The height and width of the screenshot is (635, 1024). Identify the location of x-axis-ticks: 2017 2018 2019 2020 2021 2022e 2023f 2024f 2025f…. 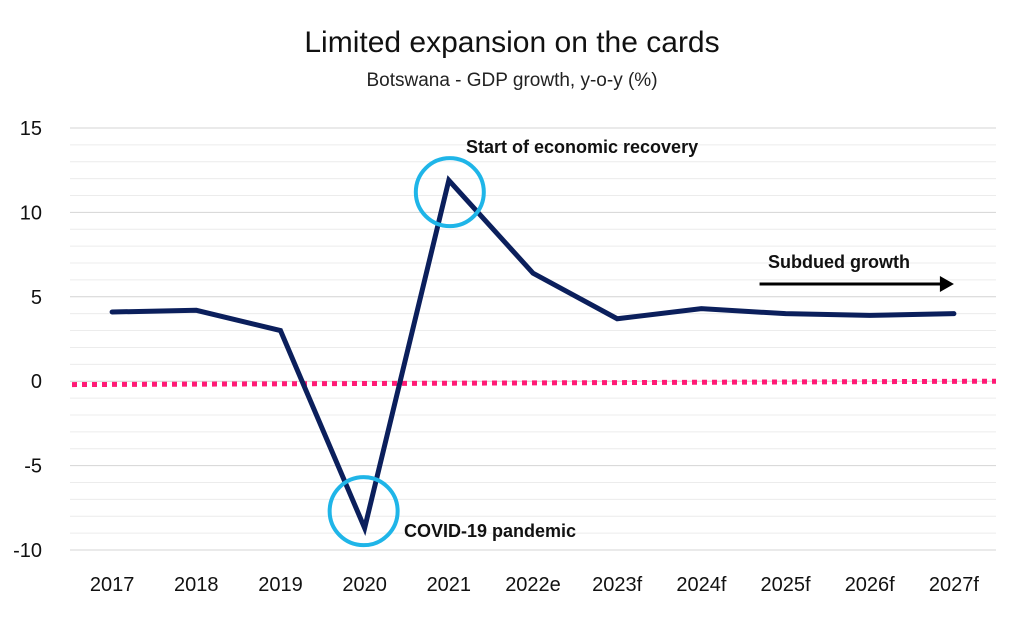
(535, 585).